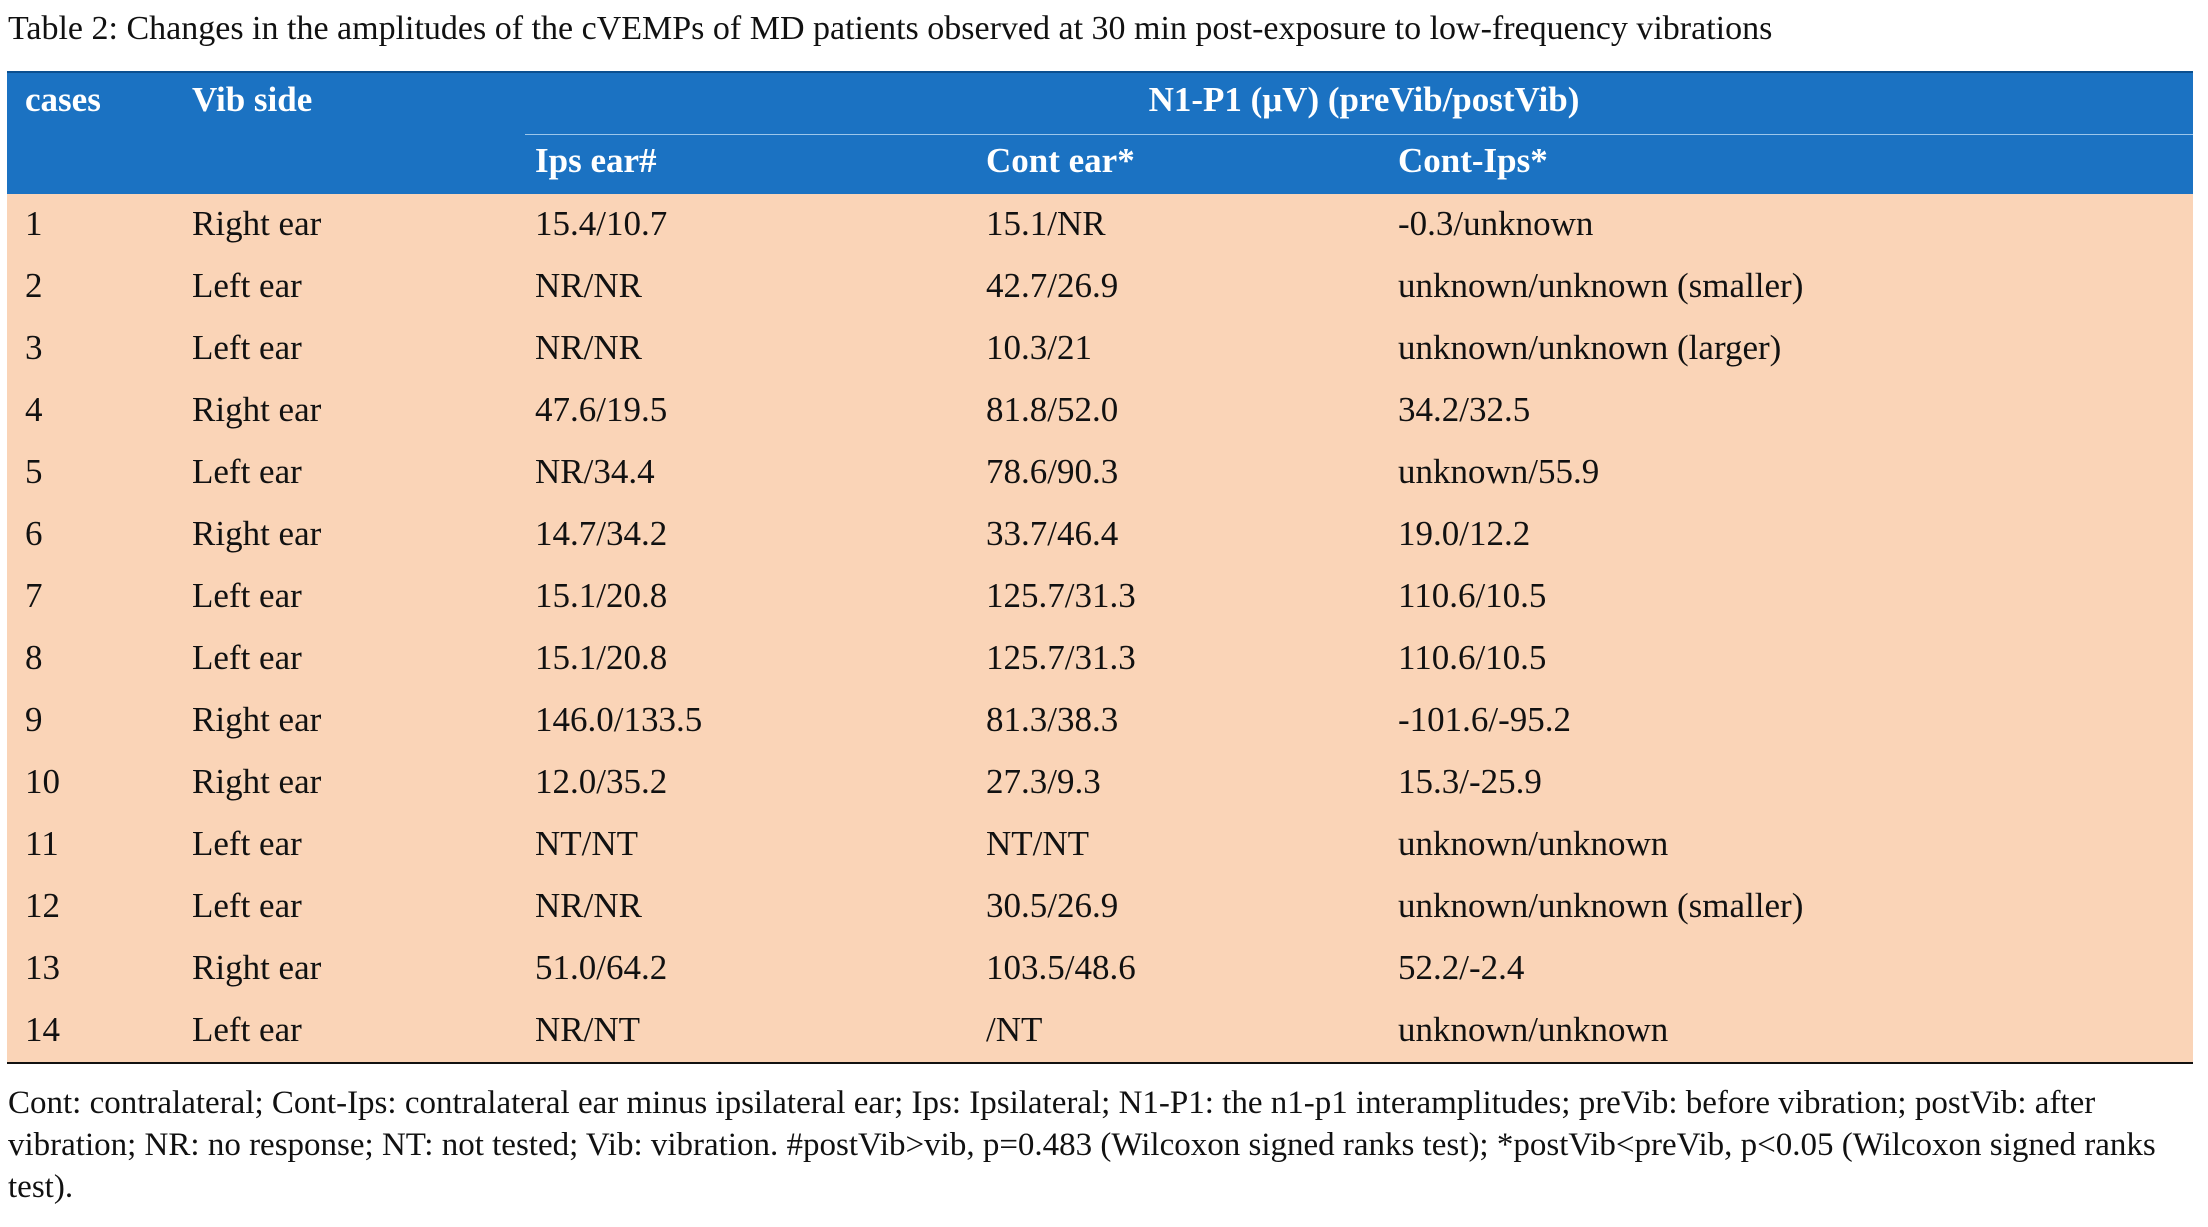 This screenshot has width=2208, height=1227. Describe the element at coordinates (1364, 99) in the screenshot. I see `header-group: N1-P1 (μV) (preVib/postVib)` at that location.